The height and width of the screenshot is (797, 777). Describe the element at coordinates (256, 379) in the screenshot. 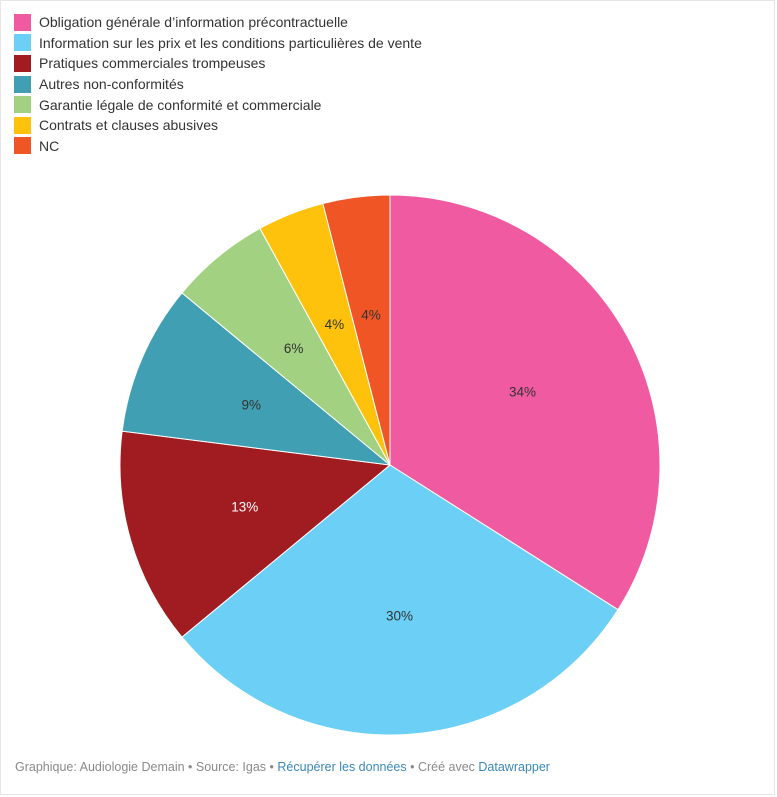

I see `pie-slice-autres` at that location.